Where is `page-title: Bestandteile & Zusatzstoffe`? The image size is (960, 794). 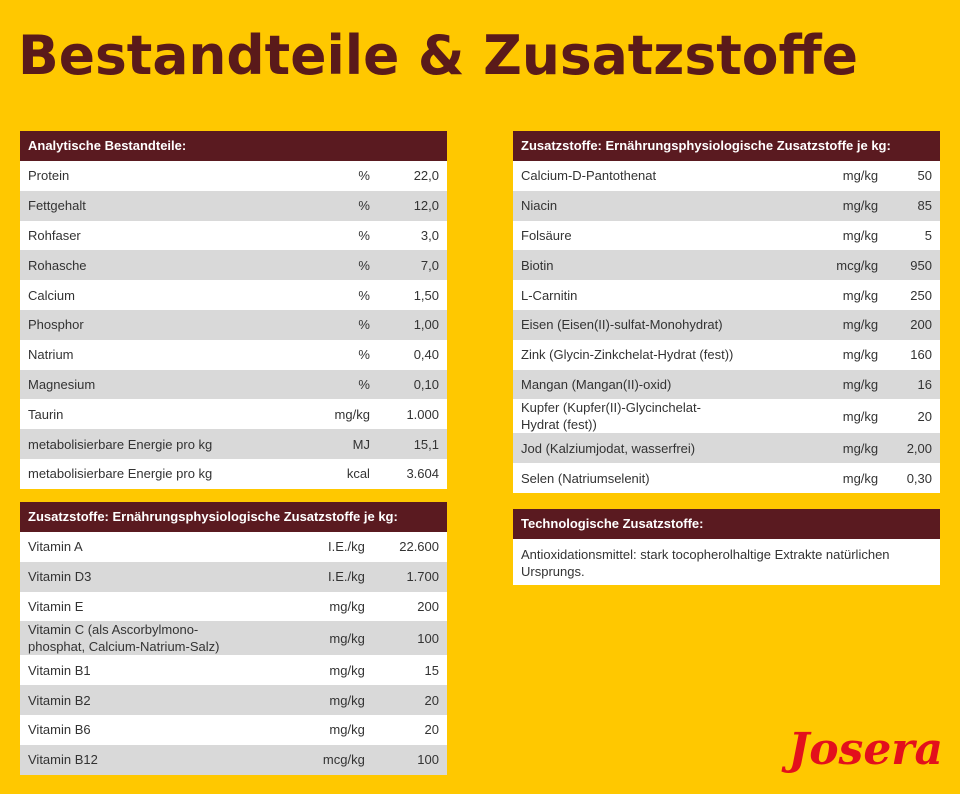
page-title: Bestandteile & Zusatzstoffe is located at coordinates (438, 55).